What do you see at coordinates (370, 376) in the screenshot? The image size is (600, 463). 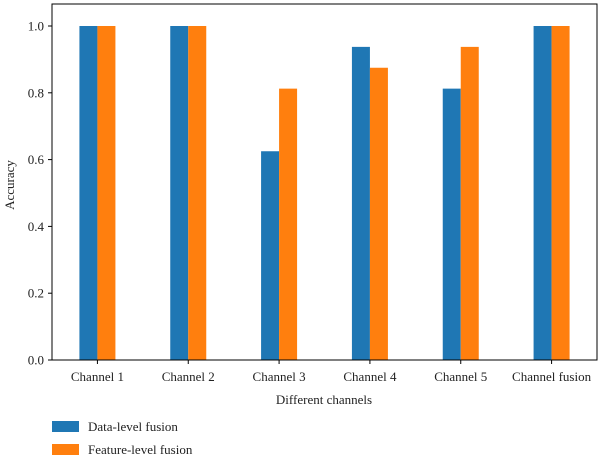 I see `x-tick-label: Channel 4` at bounding box center [370, 376].